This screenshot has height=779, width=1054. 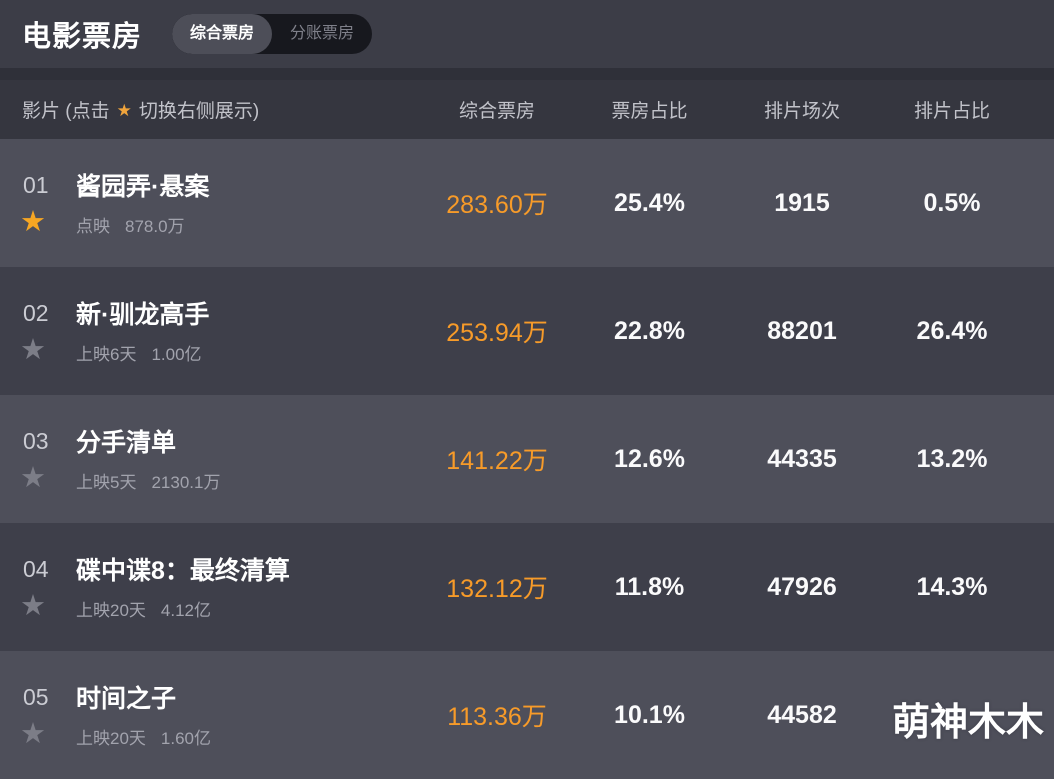 I want to click on column-header-screening-share: 排片占比, so click(x=951, y=111).